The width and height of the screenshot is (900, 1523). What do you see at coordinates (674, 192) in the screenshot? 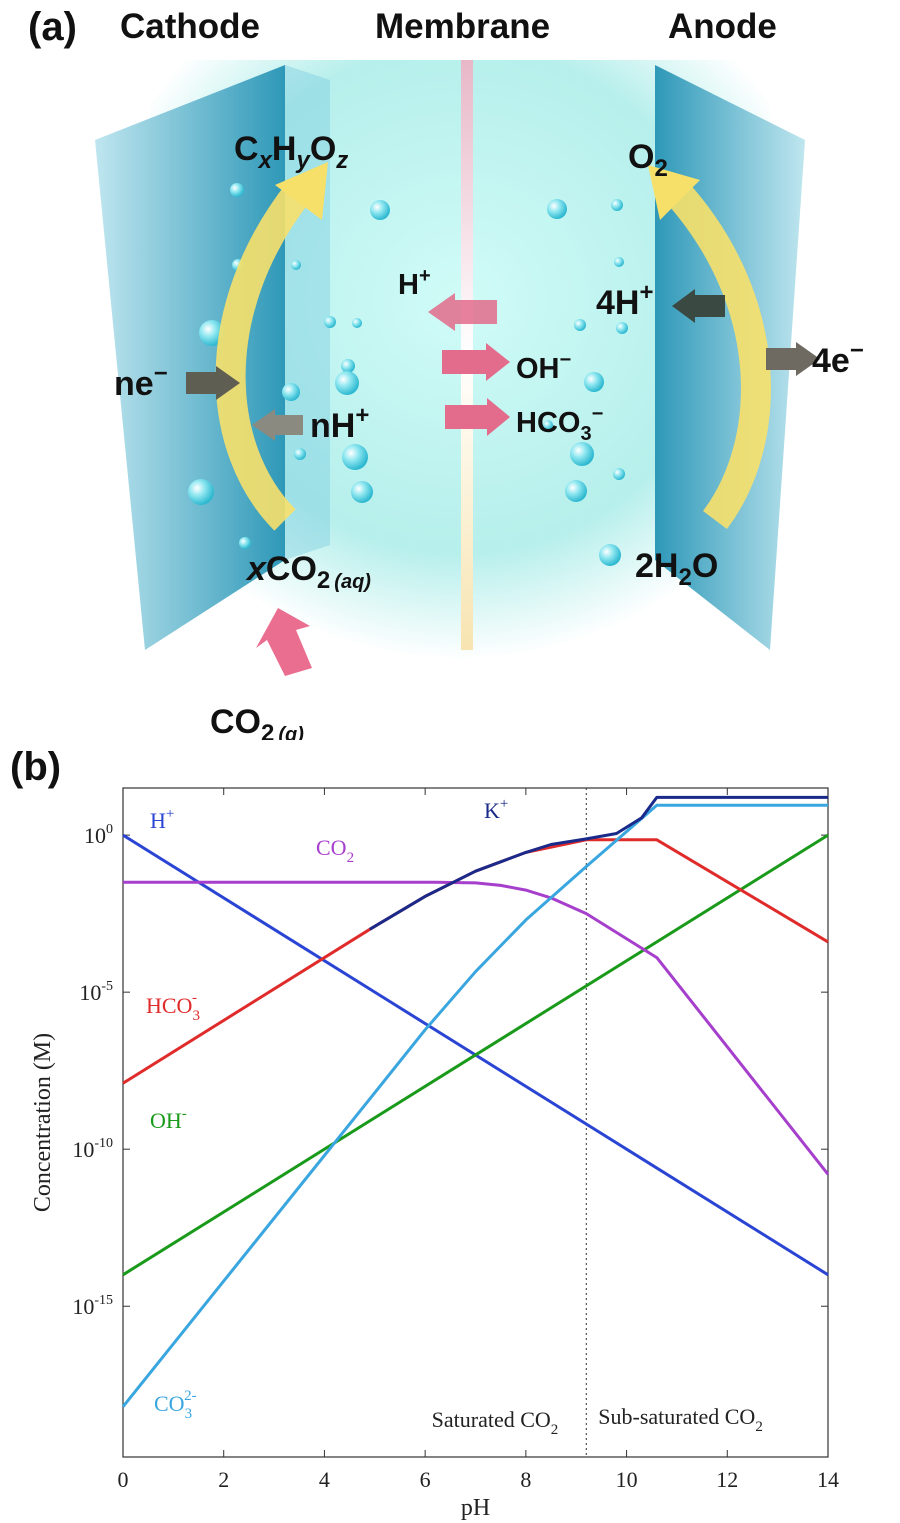
I see `anode-reaction-arrowhead` at bounding box center [674, 192].